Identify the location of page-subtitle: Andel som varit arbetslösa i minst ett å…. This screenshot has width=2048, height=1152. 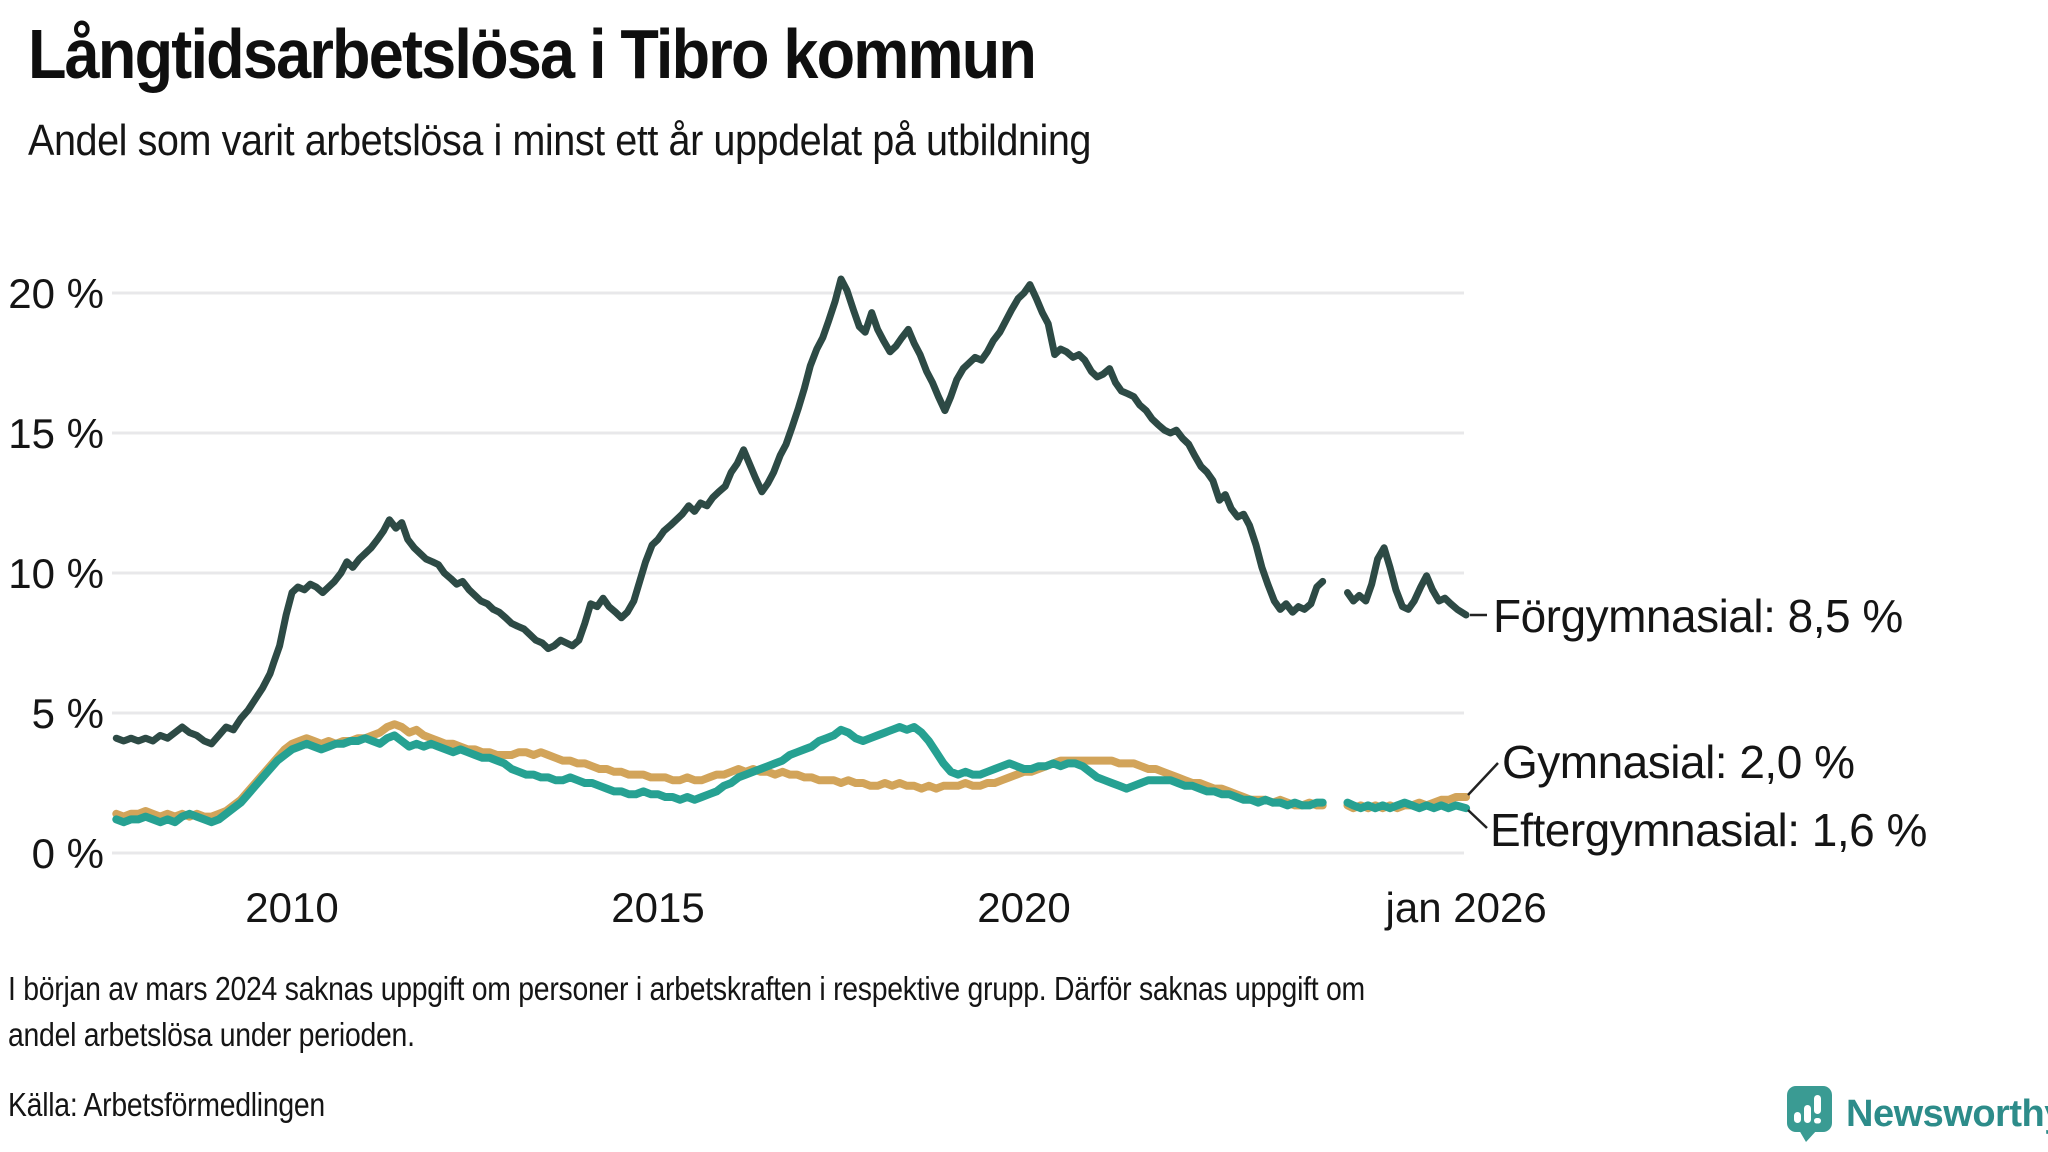
(560, 140).